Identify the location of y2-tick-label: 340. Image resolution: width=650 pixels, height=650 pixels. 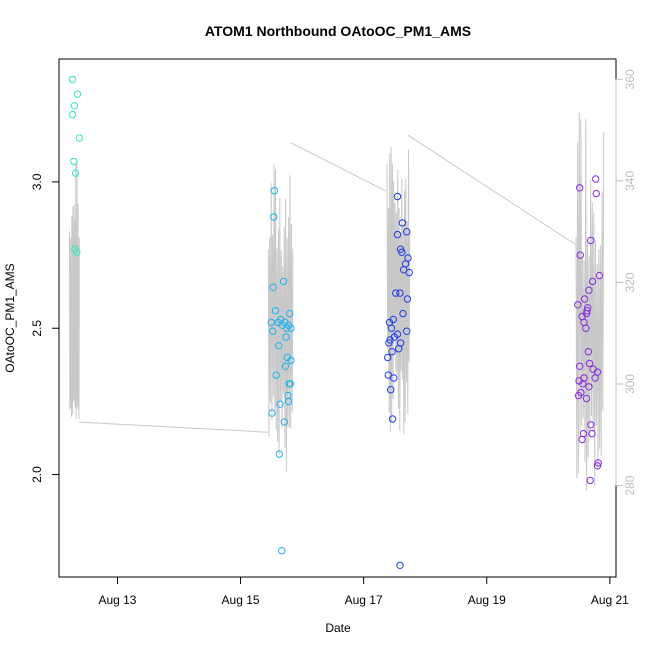
(630, 181).